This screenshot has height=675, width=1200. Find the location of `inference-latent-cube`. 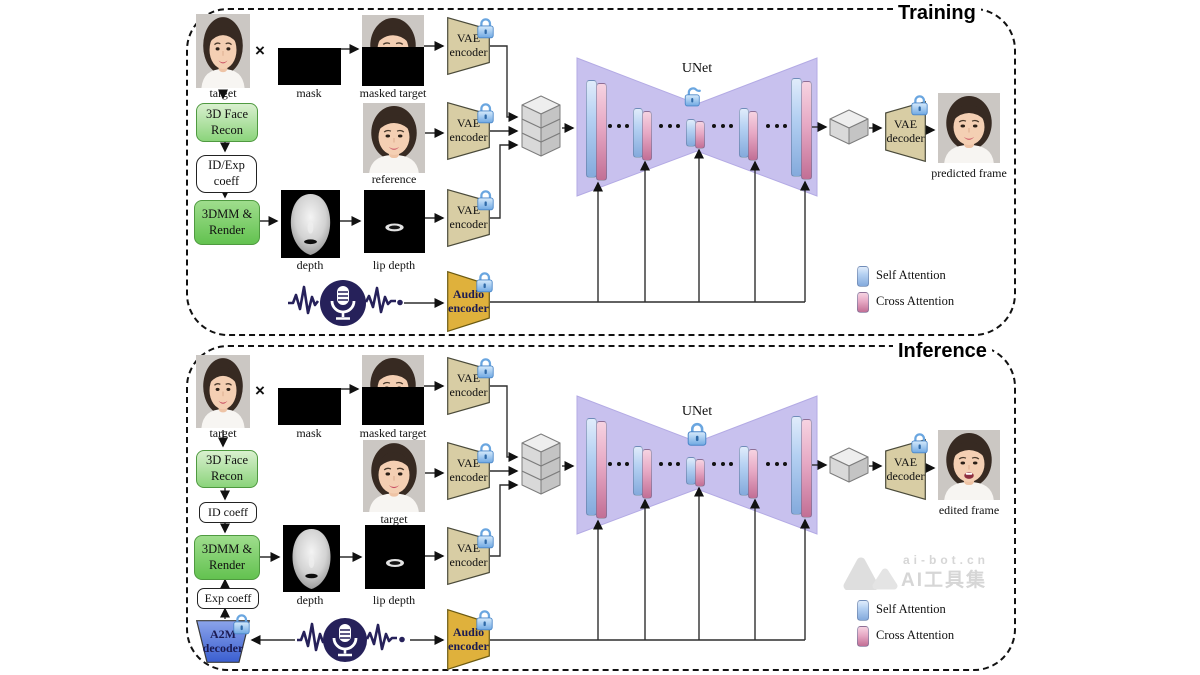

inference-latent-cube is located at coordinates (849, 465).